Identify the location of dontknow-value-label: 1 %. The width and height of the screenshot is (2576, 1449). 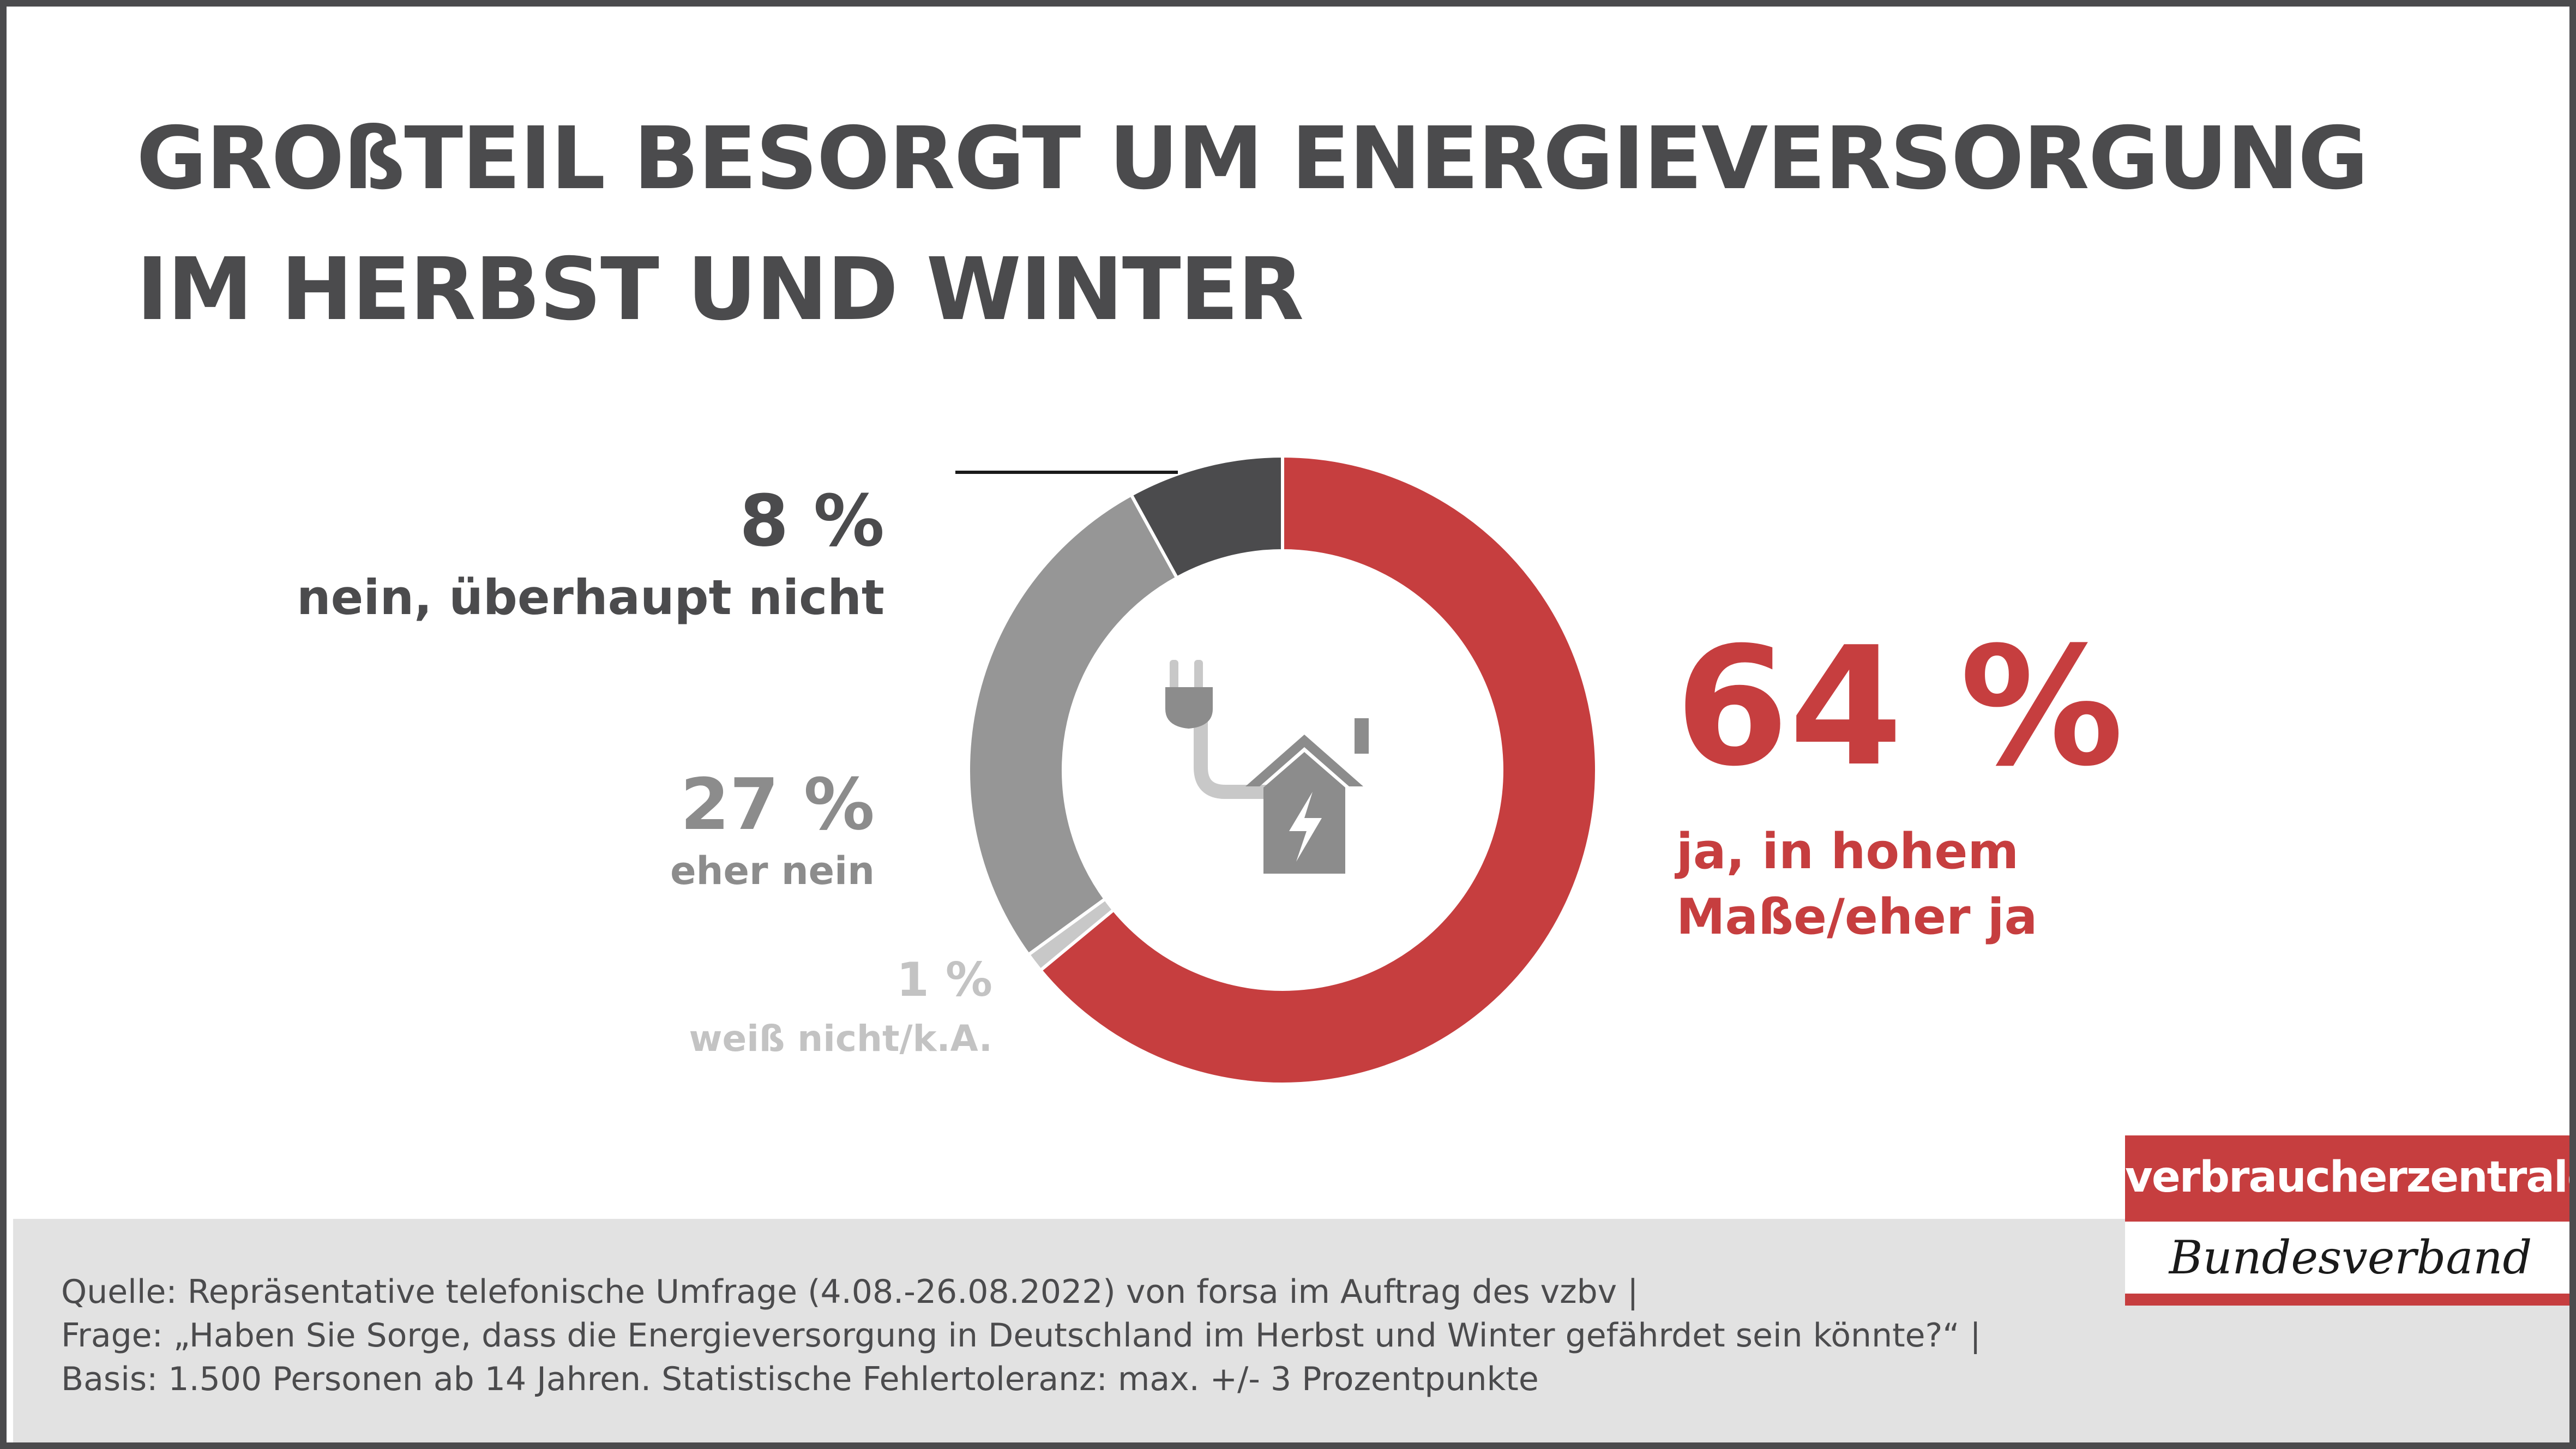
(944, 980).